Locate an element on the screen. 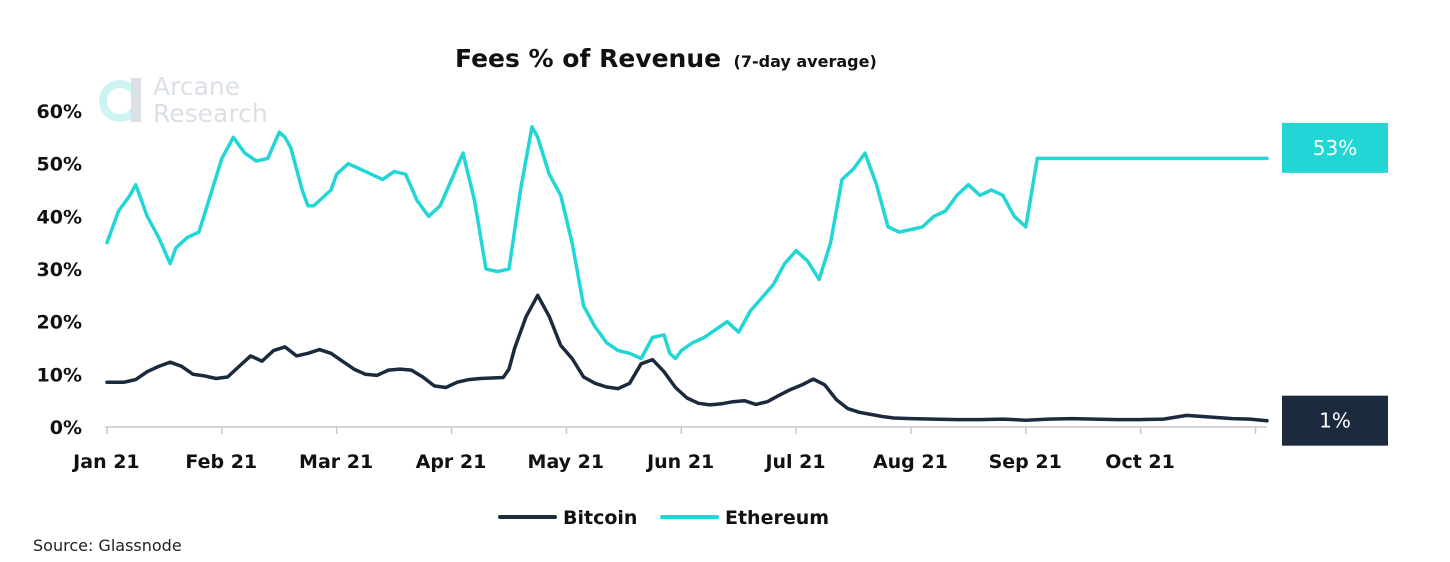  callout-badge-ethereum is located at coordinates (1335, 147).